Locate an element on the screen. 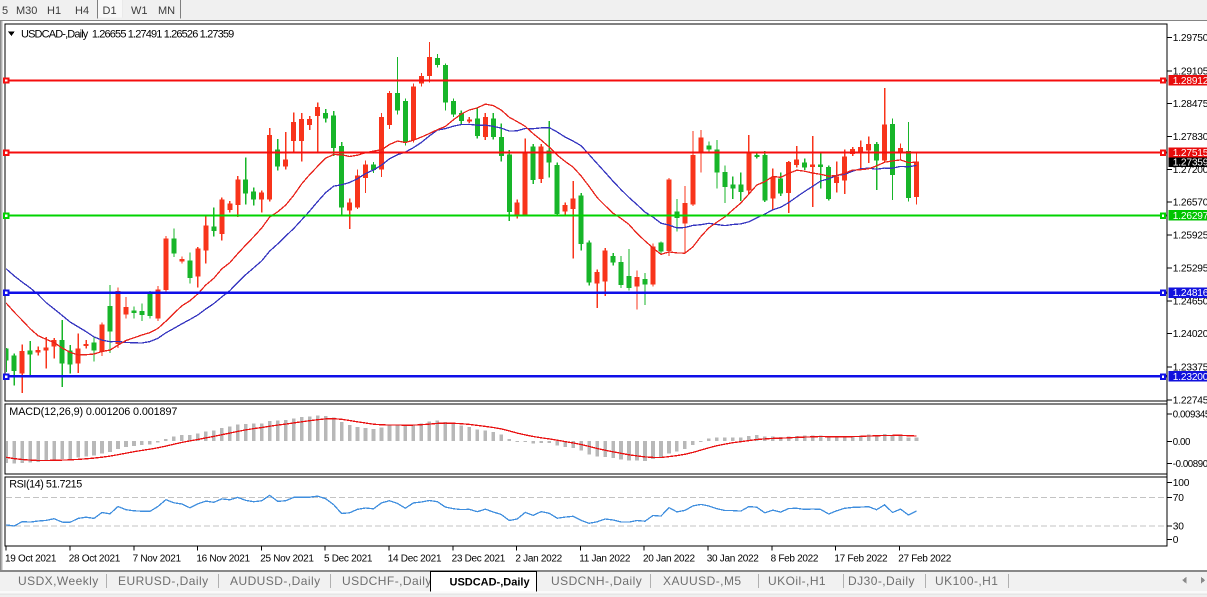 The image size is (1207, 597). svg-text: 17 Feb 2022 is located at coordinates (861, 559).